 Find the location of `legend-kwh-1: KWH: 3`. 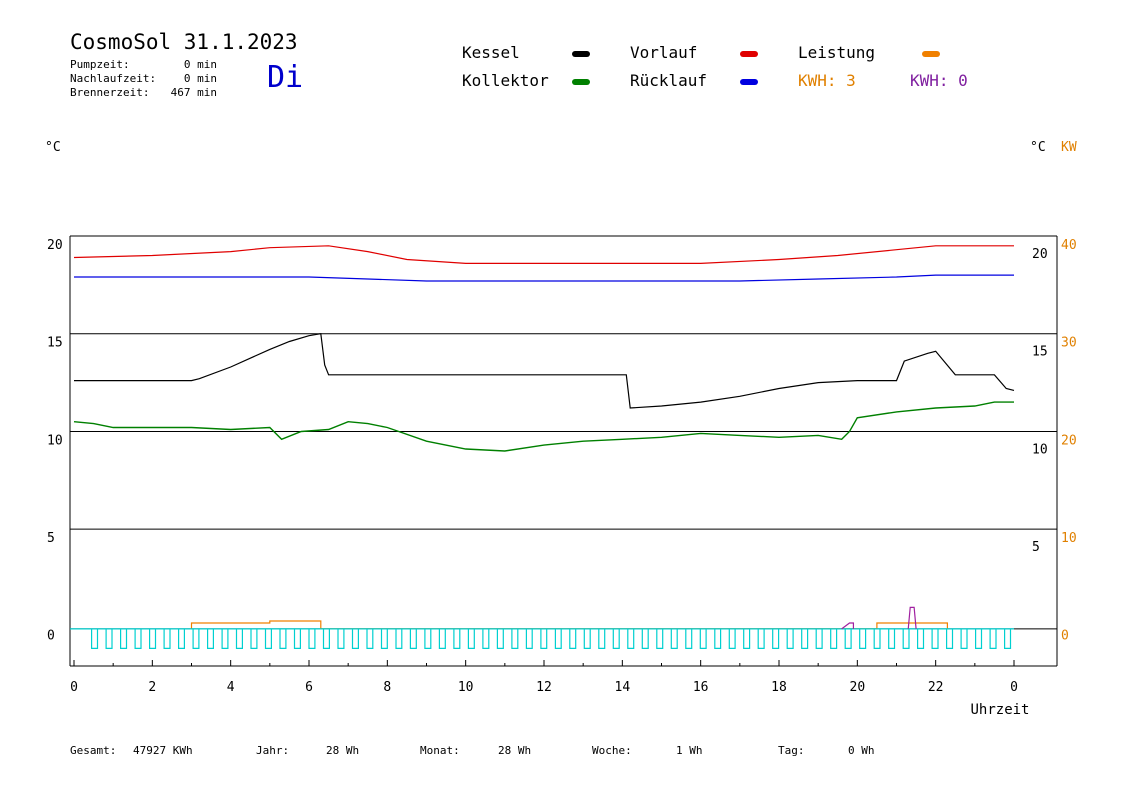

legend-kwh-1: KWH: 3 is located at coordinates (827, 80).